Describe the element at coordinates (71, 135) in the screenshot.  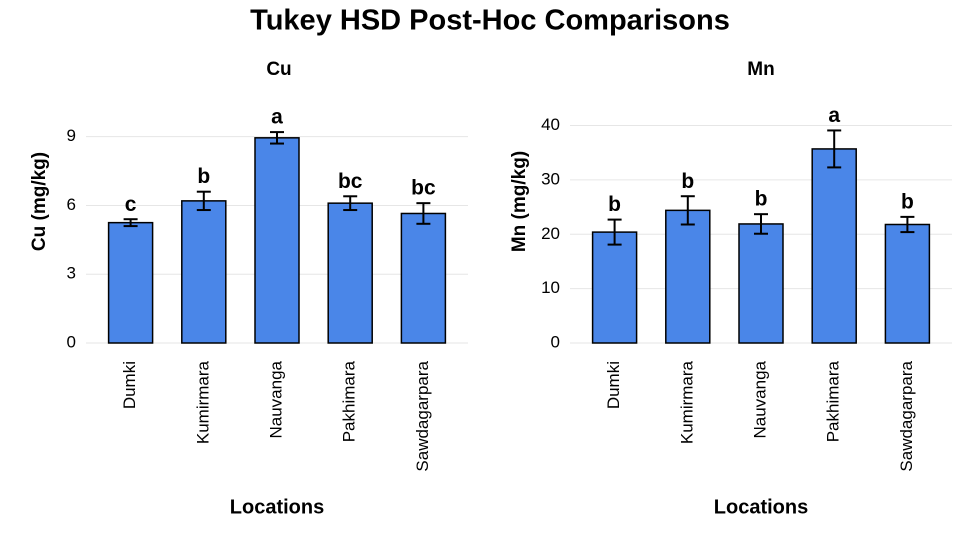
I see `y-tick-label: 9` at that location.